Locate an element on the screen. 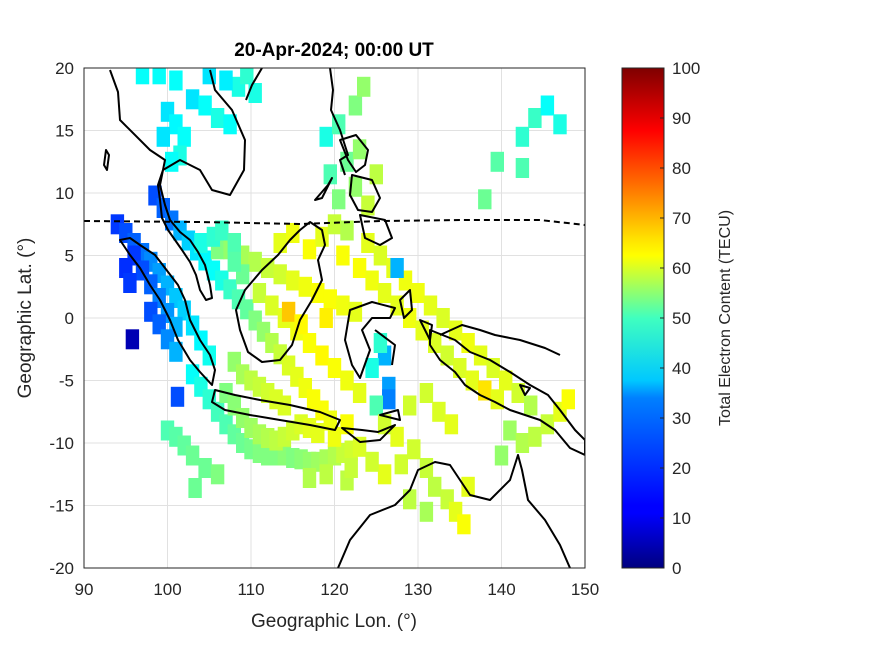 This screenshot has width=875, height=656. colorbar-tick-label: 40 is located at coordinates (681, 368).